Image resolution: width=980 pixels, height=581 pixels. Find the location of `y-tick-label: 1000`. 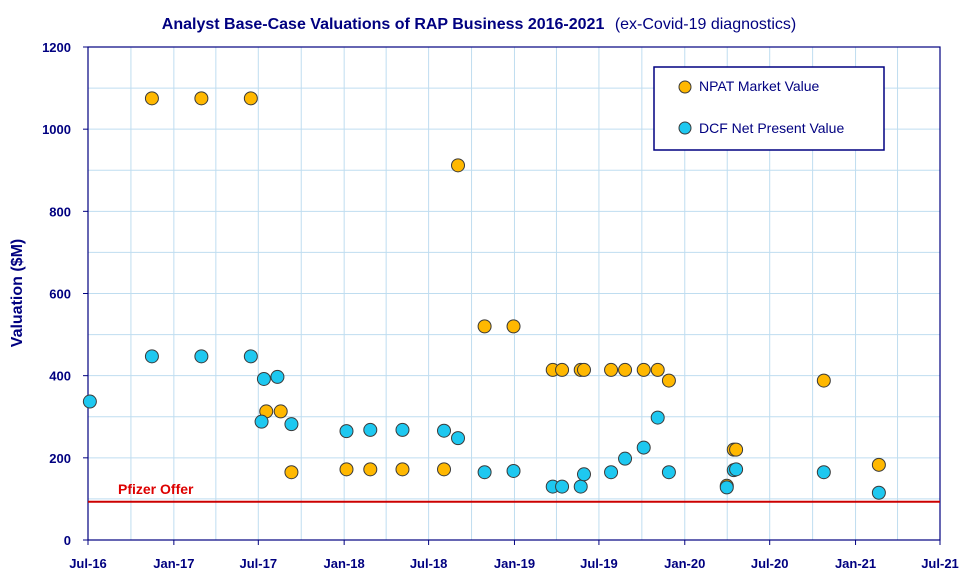

y-tick-label: 1000 is located at coordinates (56, 129).